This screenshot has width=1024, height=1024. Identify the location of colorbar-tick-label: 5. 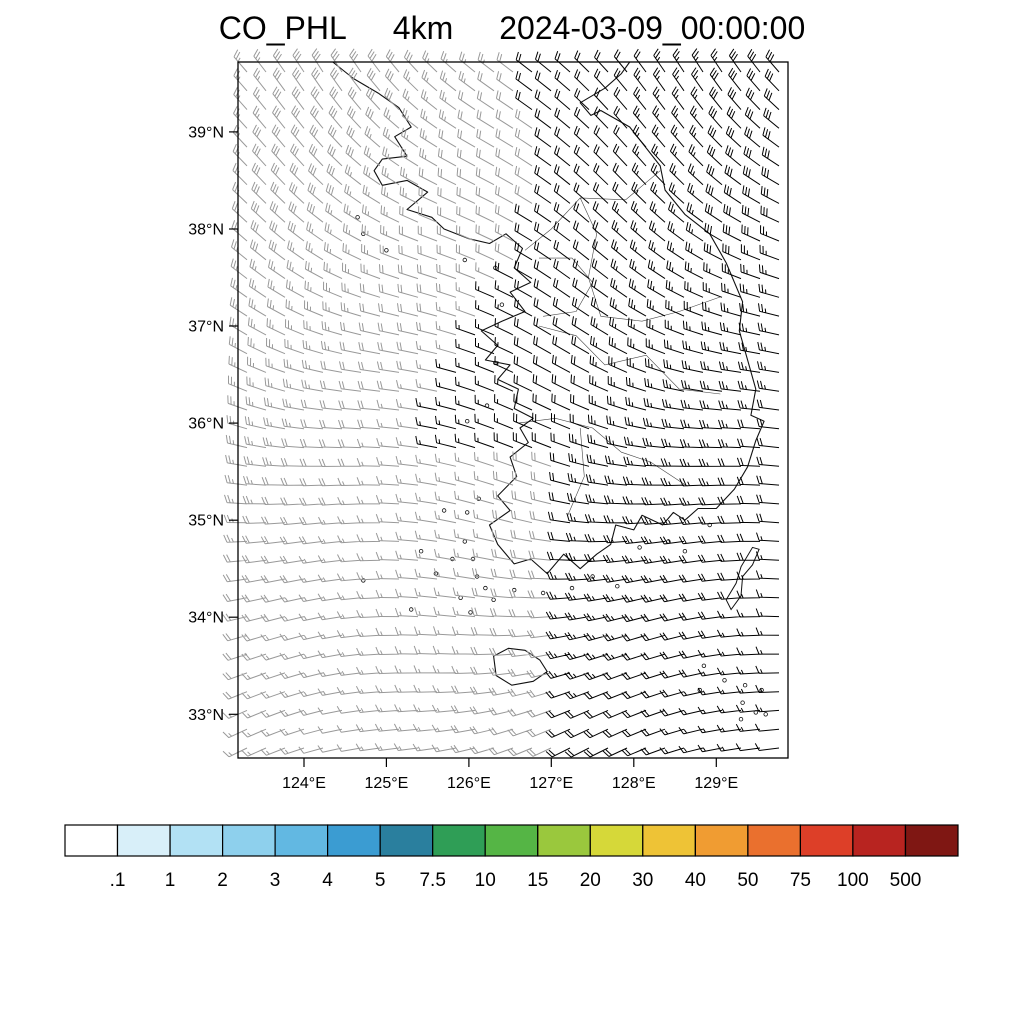
(380, 880).